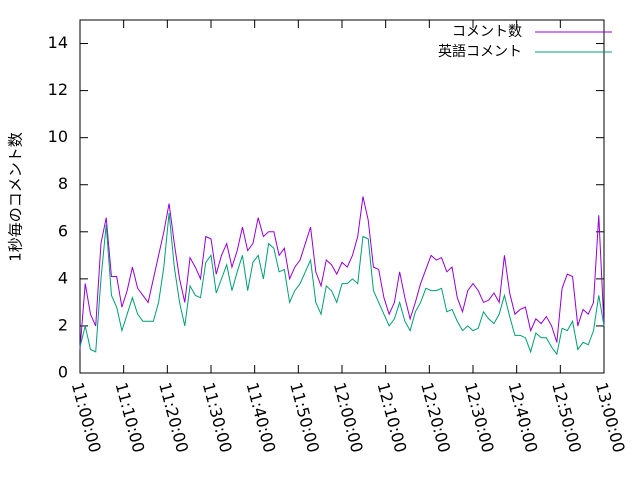 The width and height of the screenshot is (640, 480). What do you see at coordinates (522, 417) in the screenshot?
I see `x-tick-label: 12:40:00` at bounding box center [522, 417].